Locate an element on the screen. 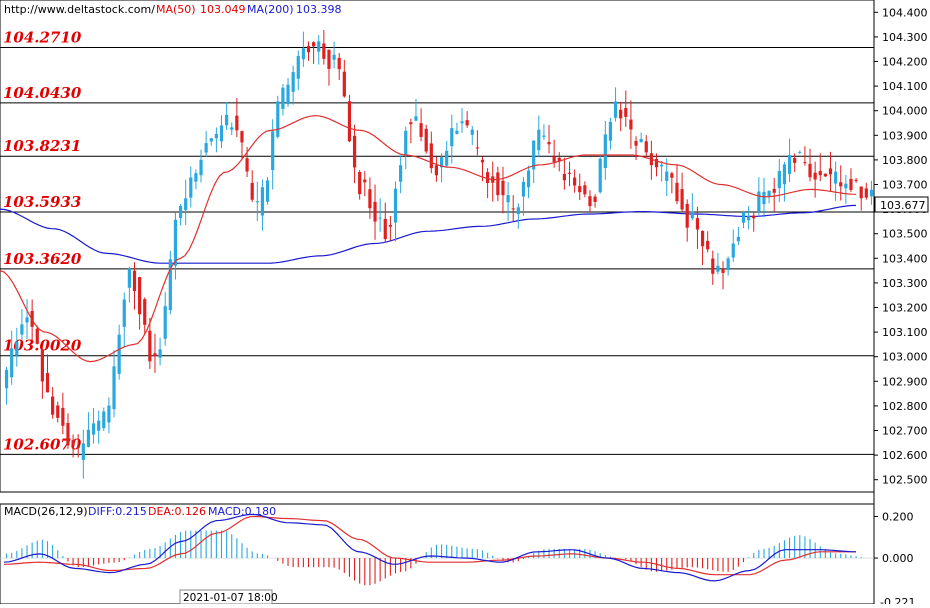 This screenshot has width=930, height=608. y-tick-label: 103.700 is located at coordinates (905, 185).